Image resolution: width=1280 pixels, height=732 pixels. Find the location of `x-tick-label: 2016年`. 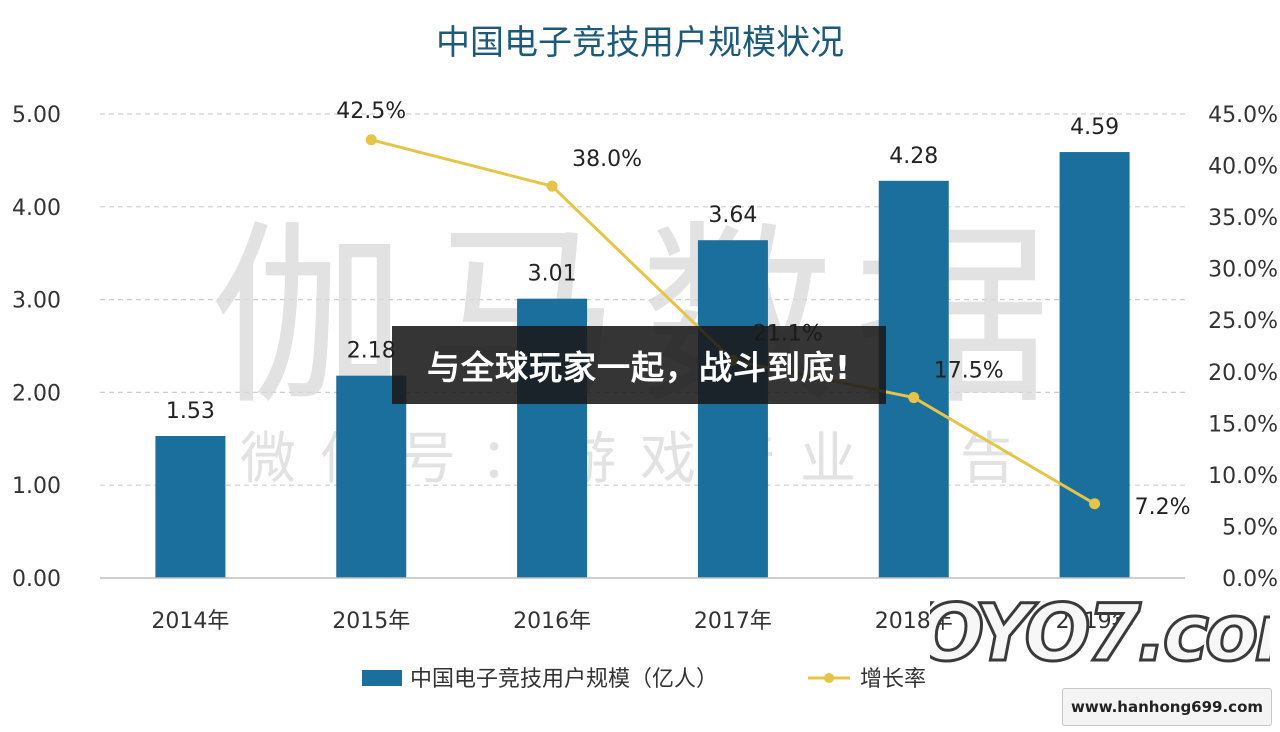

x-tick-label: 2016年 is located at coordinates (552, 621).